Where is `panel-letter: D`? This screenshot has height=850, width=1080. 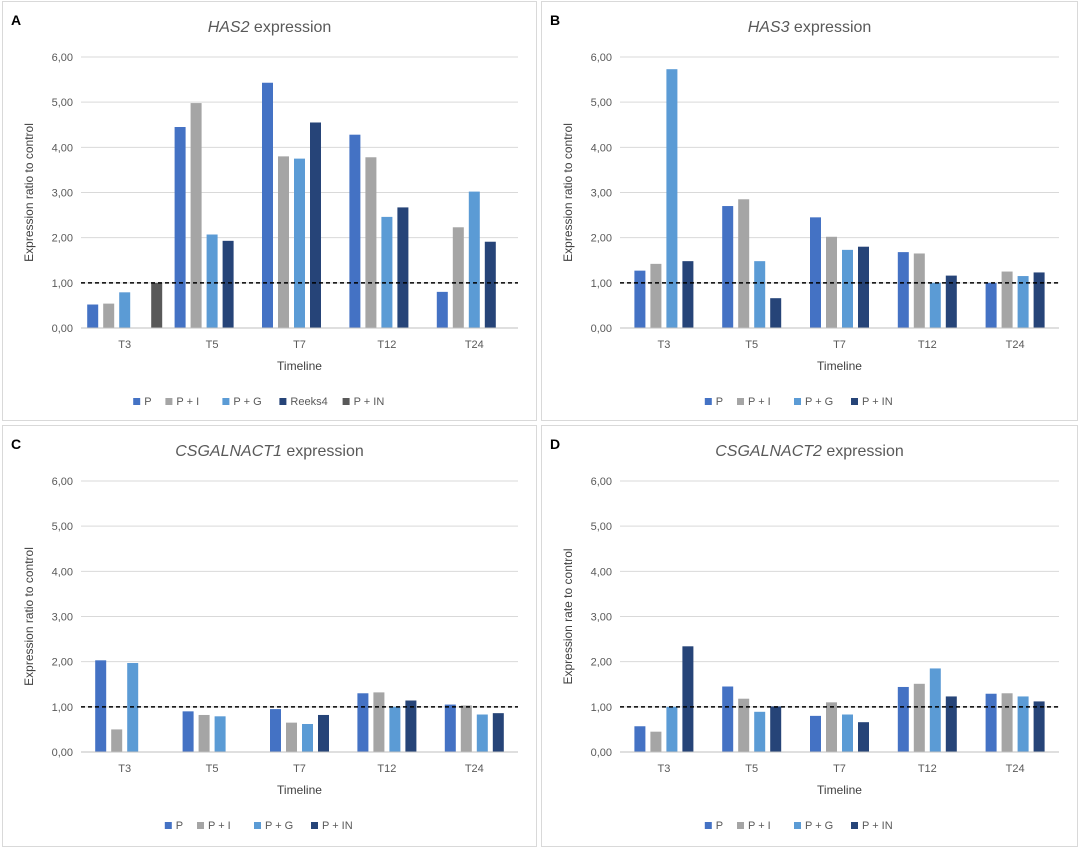 panel-letter: D is located at coordinates (555, 444).